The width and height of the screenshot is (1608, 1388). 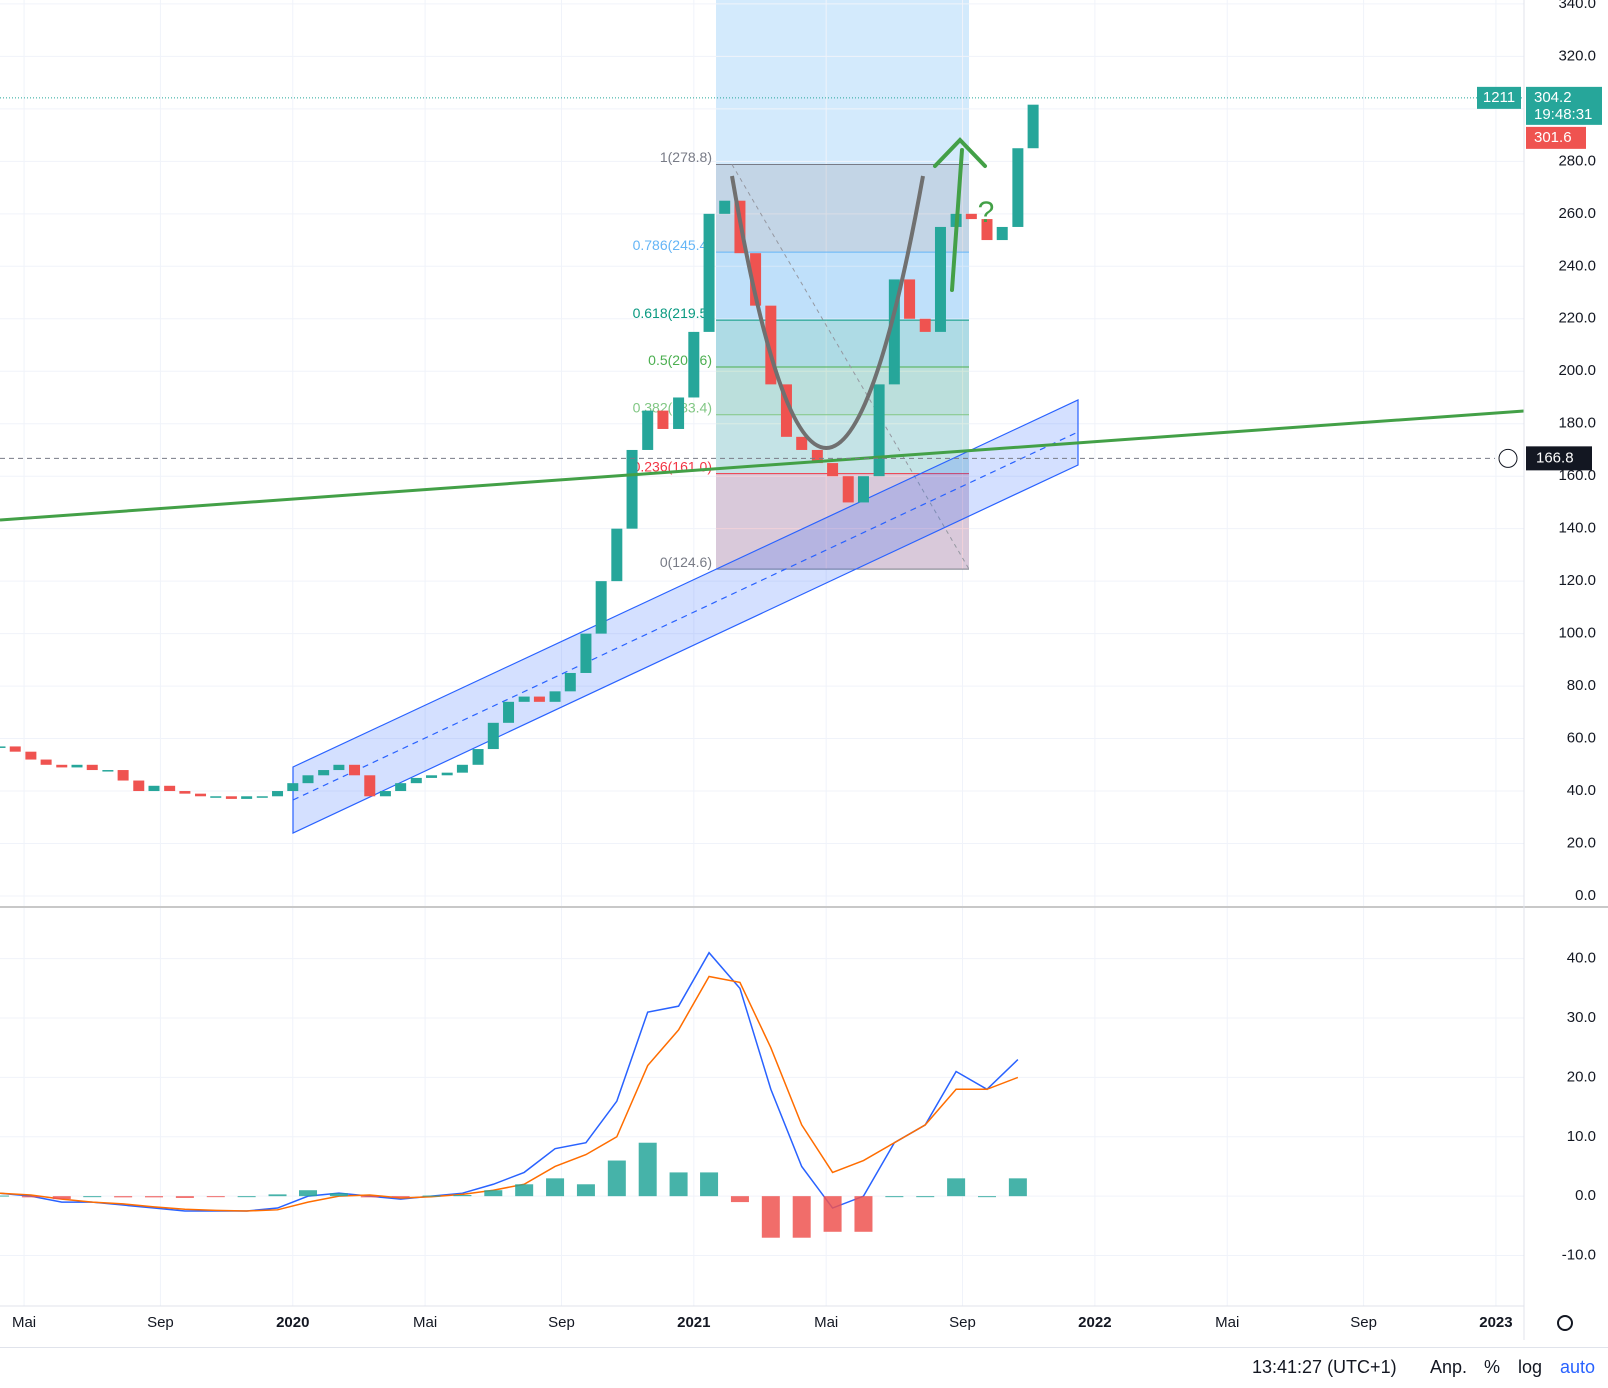 What do you see at coordinates (1553, 137) in the screenshot?
I see `prev-price-label: 301.6` at bounding box center [1553, 137].